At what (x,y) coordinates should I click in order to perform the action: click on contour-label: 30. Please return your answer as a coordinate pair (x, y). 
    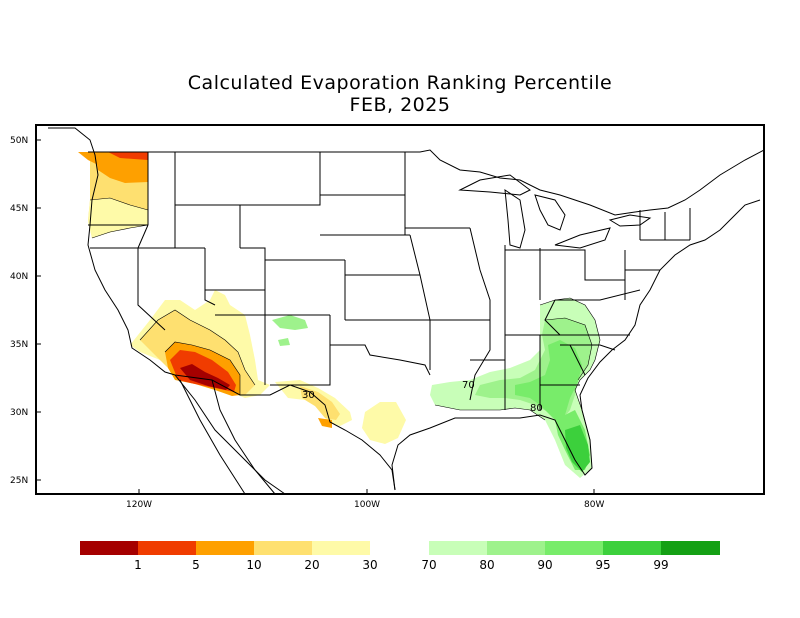
    Looking at the image, I should click on (308, 395).